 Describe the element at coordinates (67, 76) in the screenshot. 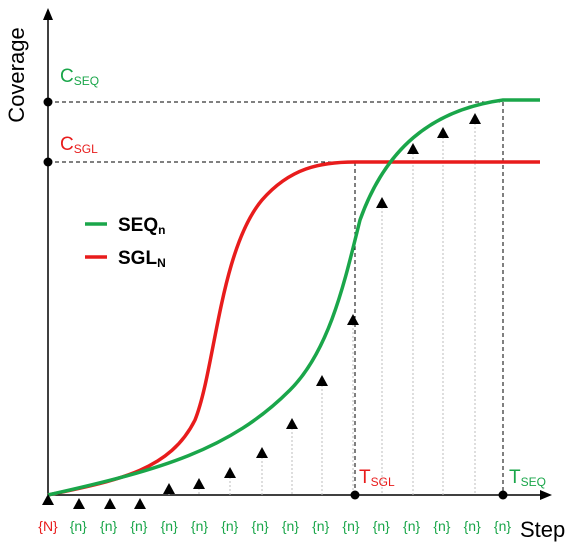

I see `c-seq-label-main: C` at that location.